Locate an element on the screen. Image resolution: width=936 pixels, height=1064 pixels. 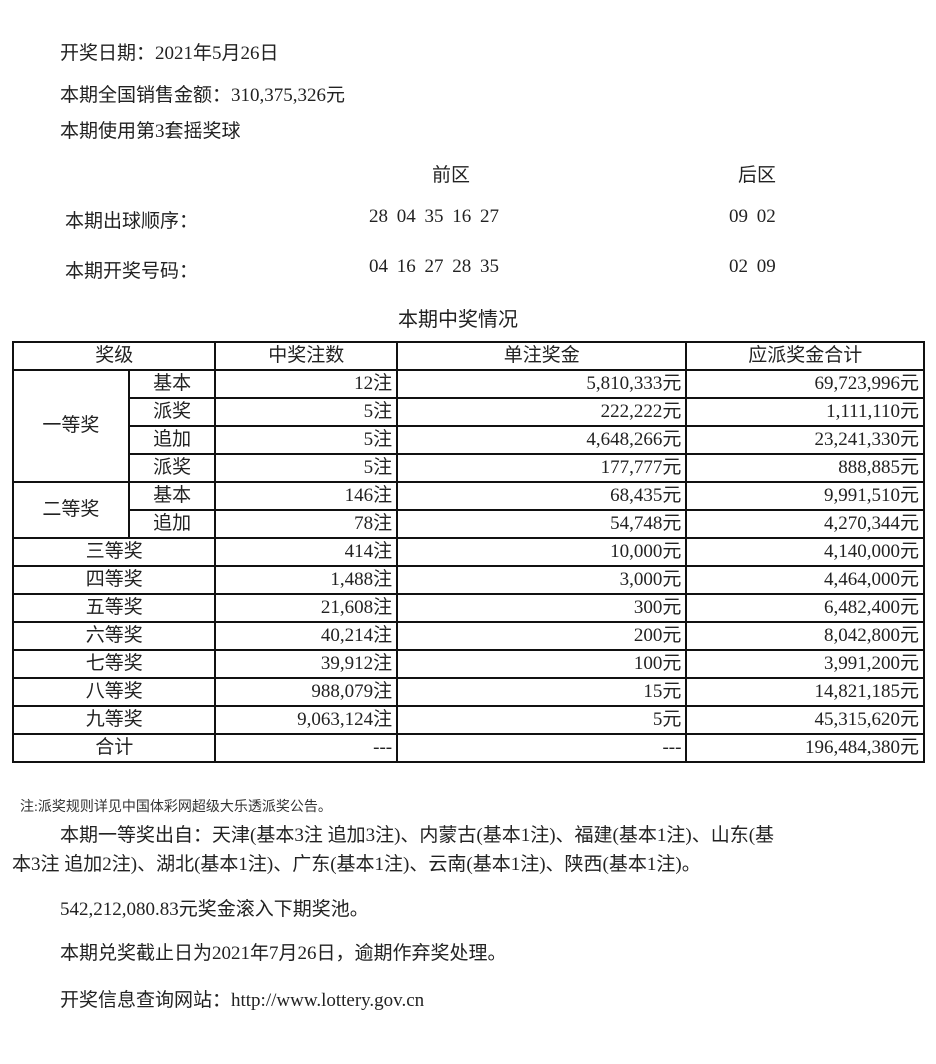
table-row: 一等奖 基本 12注 5,810,333元 69,723,996元 is located at coordinates (468, 426).